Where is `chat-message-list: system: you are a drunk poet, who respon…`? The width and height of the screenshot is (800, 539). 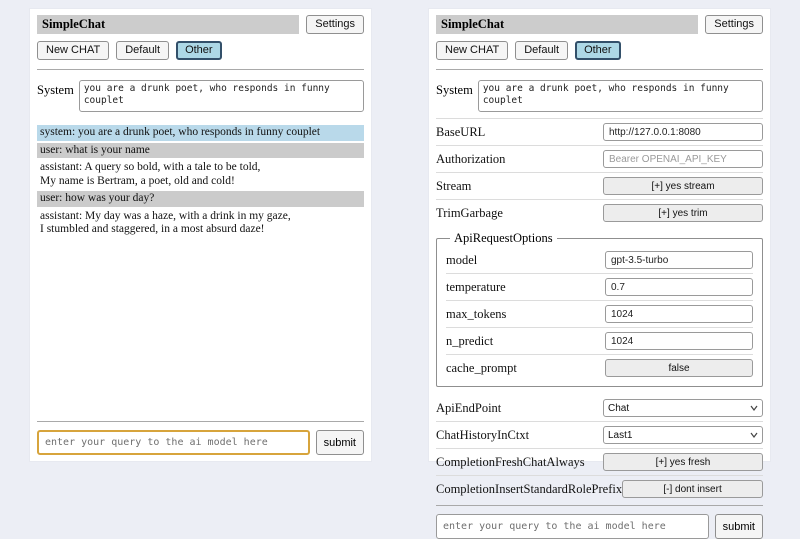
chat-message-list: system: you are a drunk poet, who respon… is located at coordinates (200, 182).